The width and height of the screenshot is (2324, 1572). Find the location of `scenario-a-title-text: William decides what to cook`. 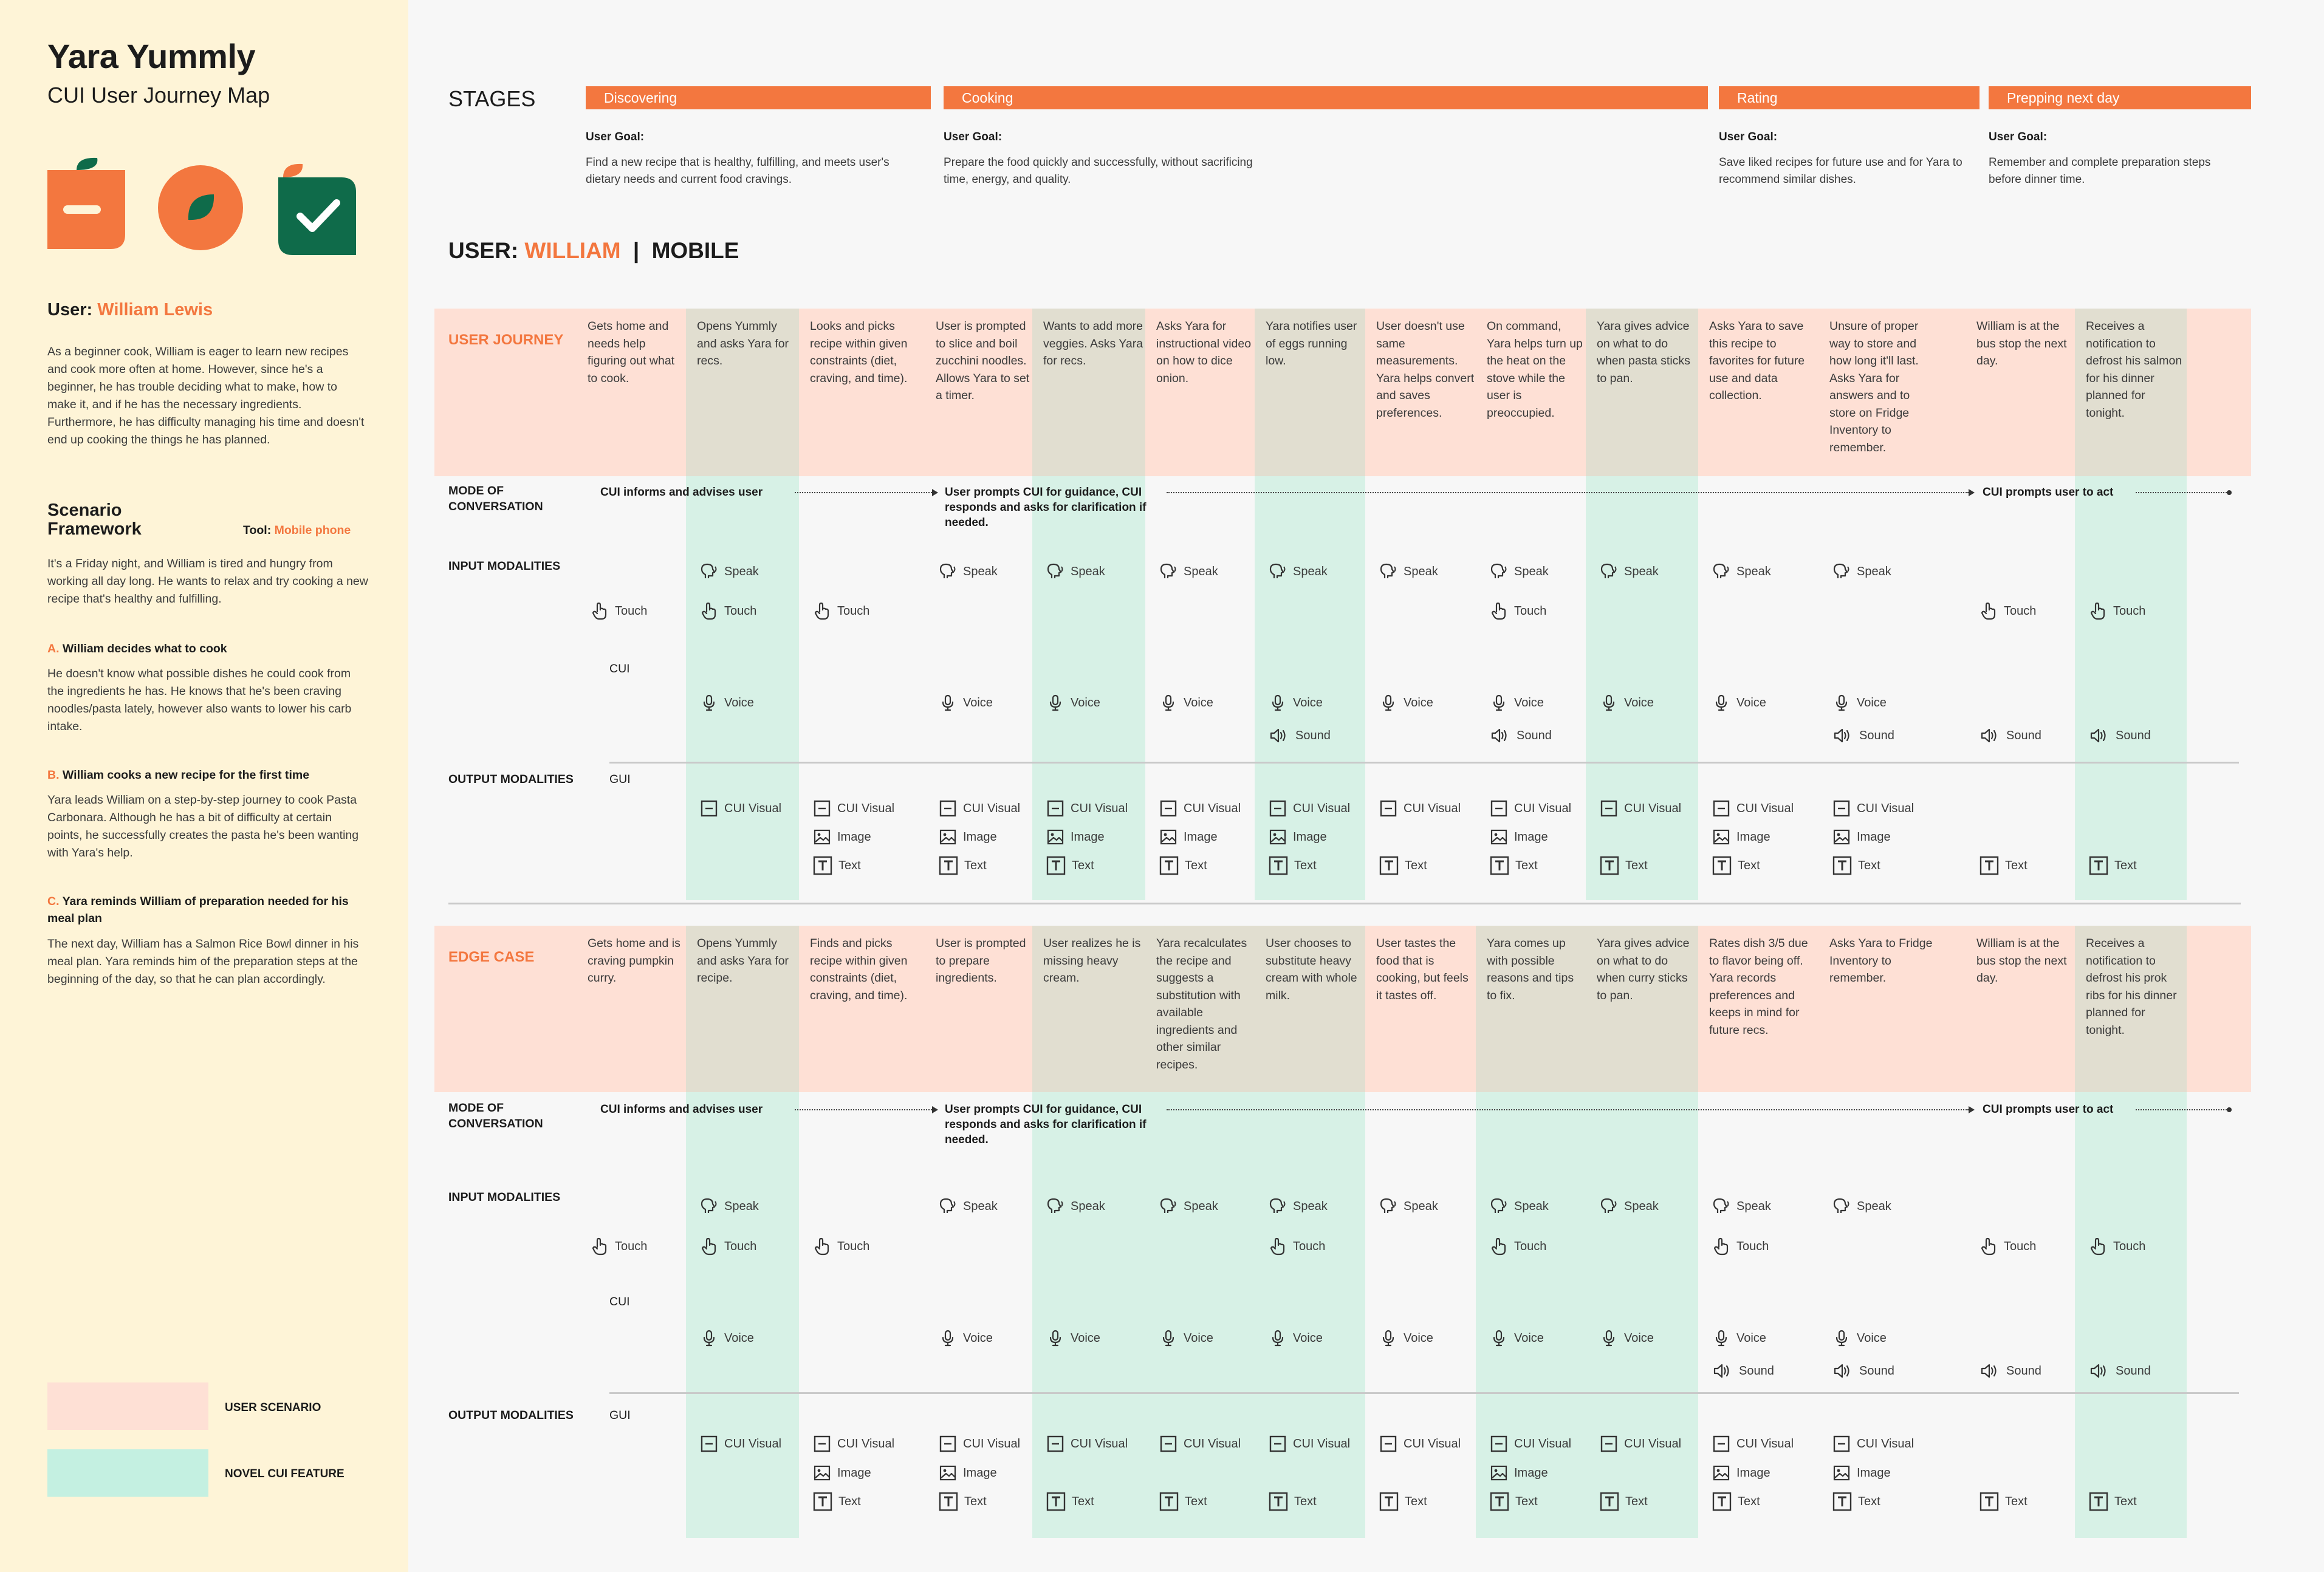

scenario-a-title-text: William decides what to cook is located at coordinates (144, 648).